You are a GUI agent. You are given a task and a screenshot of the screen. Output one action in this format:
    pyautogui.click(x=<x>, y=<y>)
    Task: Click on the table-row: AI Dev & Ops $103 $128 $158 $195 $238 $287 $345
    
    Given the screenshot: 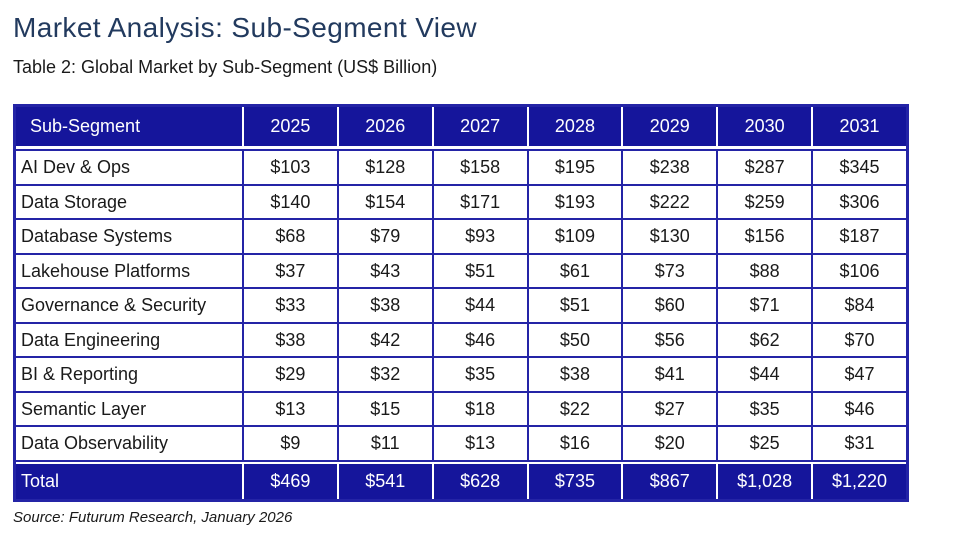 What is the action you would take?
    pyautogui.click(x=461, y=167)
    